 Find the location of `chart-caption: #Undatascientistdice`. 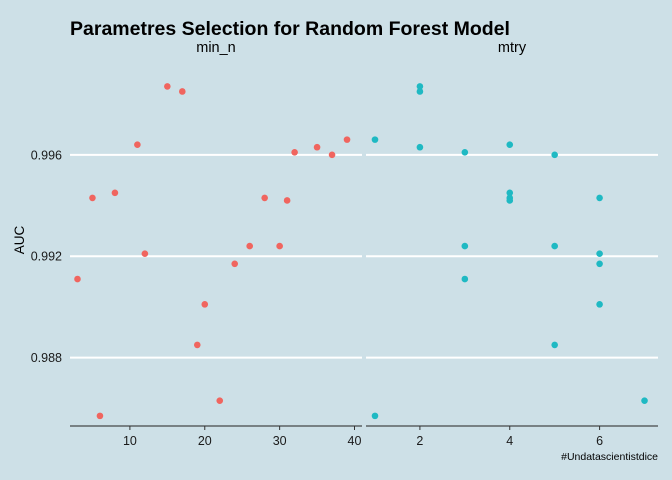

chart-caption: #Undatascientistdice is located at coordinates (609, 457).